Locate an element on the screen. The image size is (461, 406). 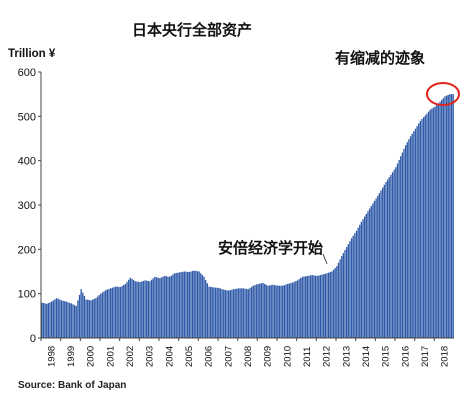
y-tick-label: 300 is located at coordinates (27, 206).